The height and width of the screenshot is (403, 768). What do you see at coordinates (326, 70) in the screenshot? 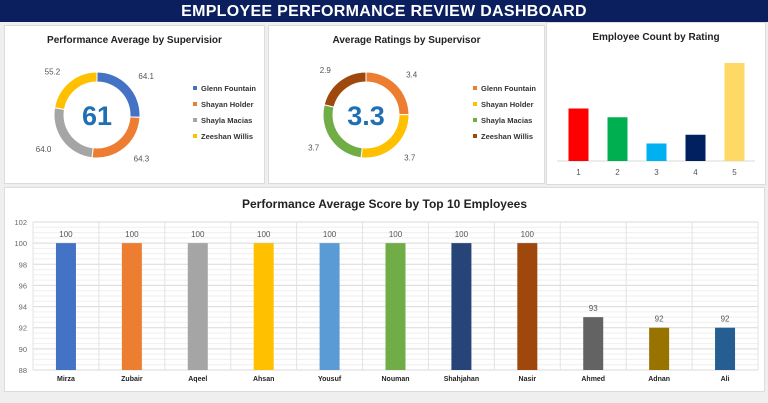
I see `data-label: 2.9` at bounding box center [326, 70].